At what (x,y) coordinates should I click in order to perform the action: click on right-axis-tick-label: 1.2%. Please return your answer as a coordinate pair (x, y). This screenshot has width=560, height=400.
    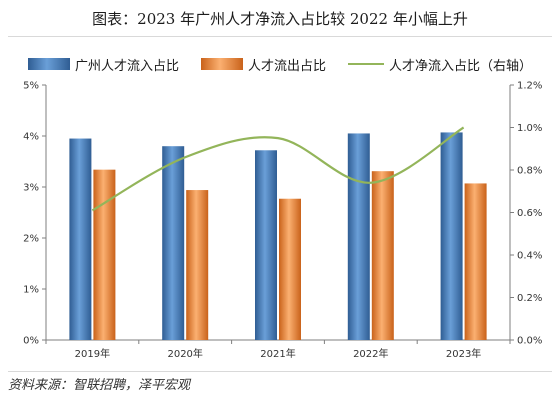
    Looking at the image, I should click on (529, 86).